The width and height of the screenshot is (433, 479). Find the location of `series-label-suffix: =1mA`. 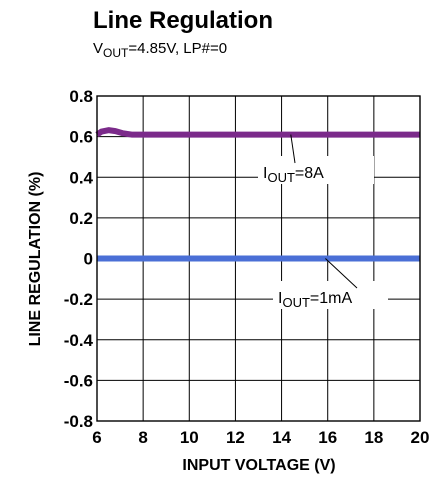

series-label-suffix: =1mA is located at coordinates (331, 298).